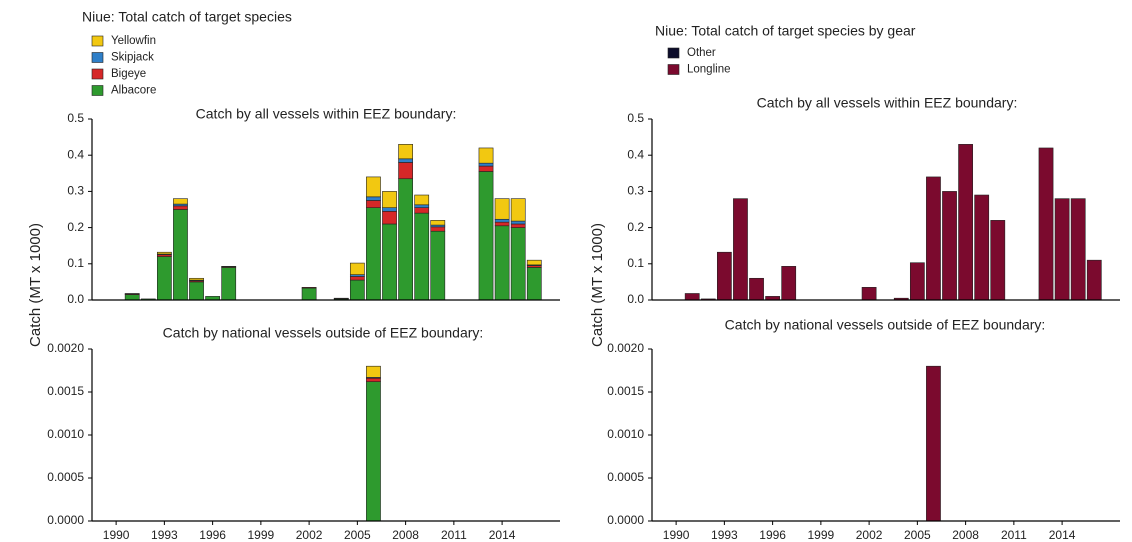 The image size is (1132, 542). Describe the element at coordinates (187, 17) in the screenshot. I see `left-title: Niue: Total catch of target species` at that location.